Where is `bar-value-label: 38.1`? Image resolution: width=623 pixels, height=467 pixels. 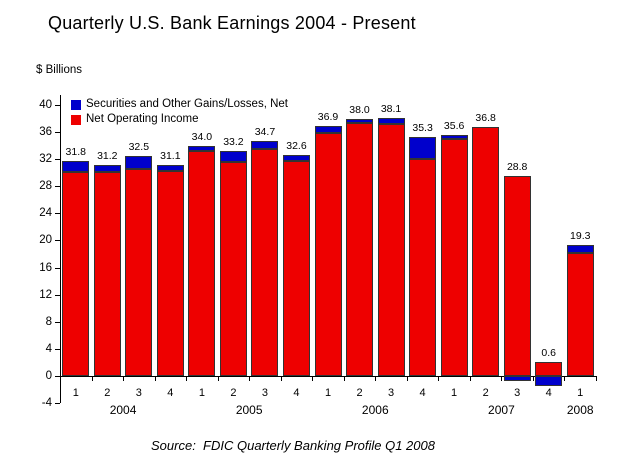
bar-value-label: 38.1 is located at coordinates (391, 108).